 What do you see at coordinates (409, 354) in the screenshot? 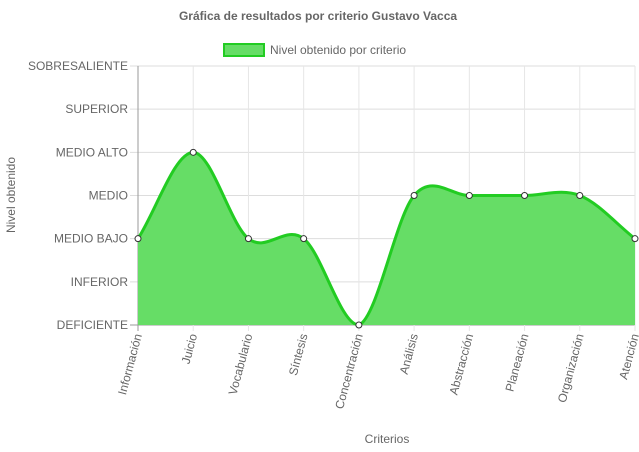
I see `x-tick-label: Análisis` at bounding box center [409, 354].